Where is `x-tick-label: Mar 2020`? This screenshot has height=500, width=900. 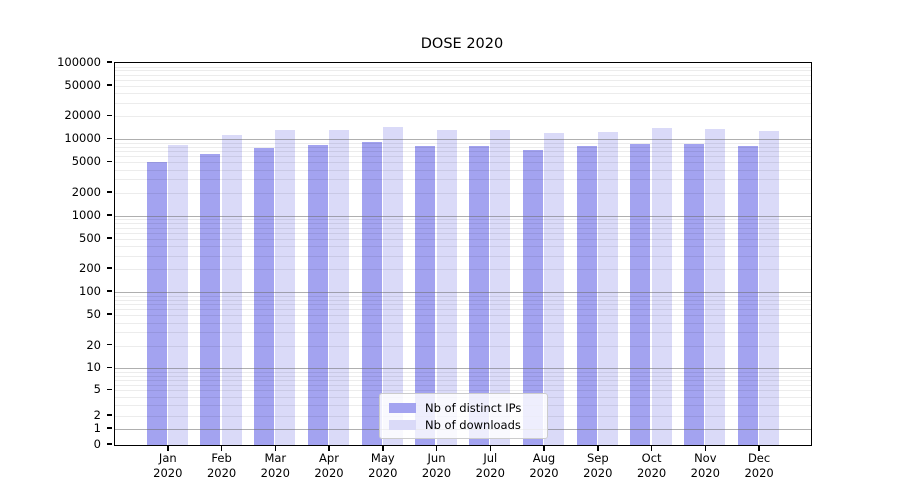
x-tick-label: Mar 2020 is located at coordinates (275, 465).